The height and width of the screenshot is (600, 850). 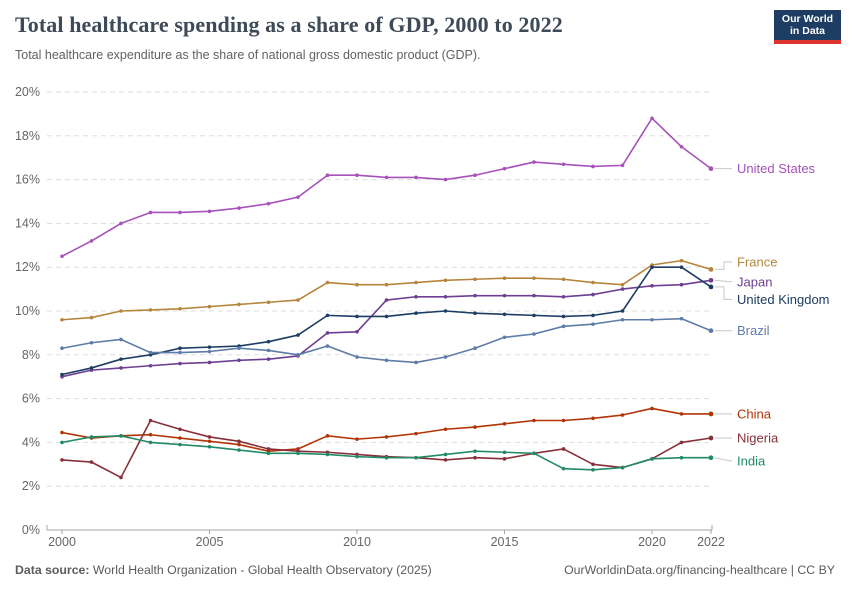 What do you see at coordinates (711, 287) in the screenshot?
I see `series-endpoint-united-kingdom` at bounding box center [711, 287].